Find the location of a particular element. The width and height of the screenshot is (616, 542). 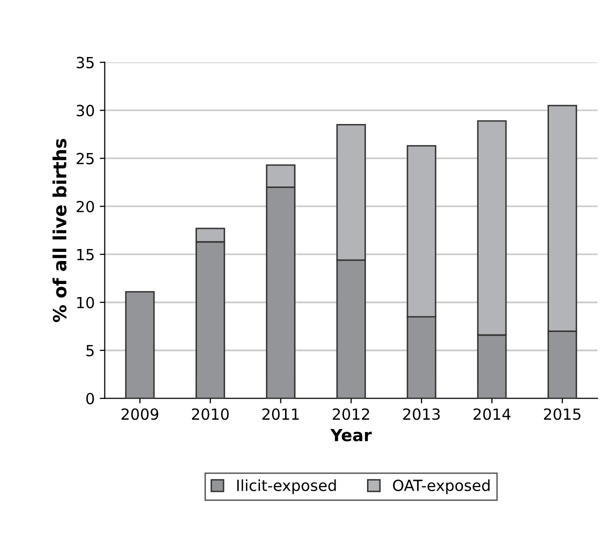

y-tick-label: 5 is located at coordinates (90, 350).